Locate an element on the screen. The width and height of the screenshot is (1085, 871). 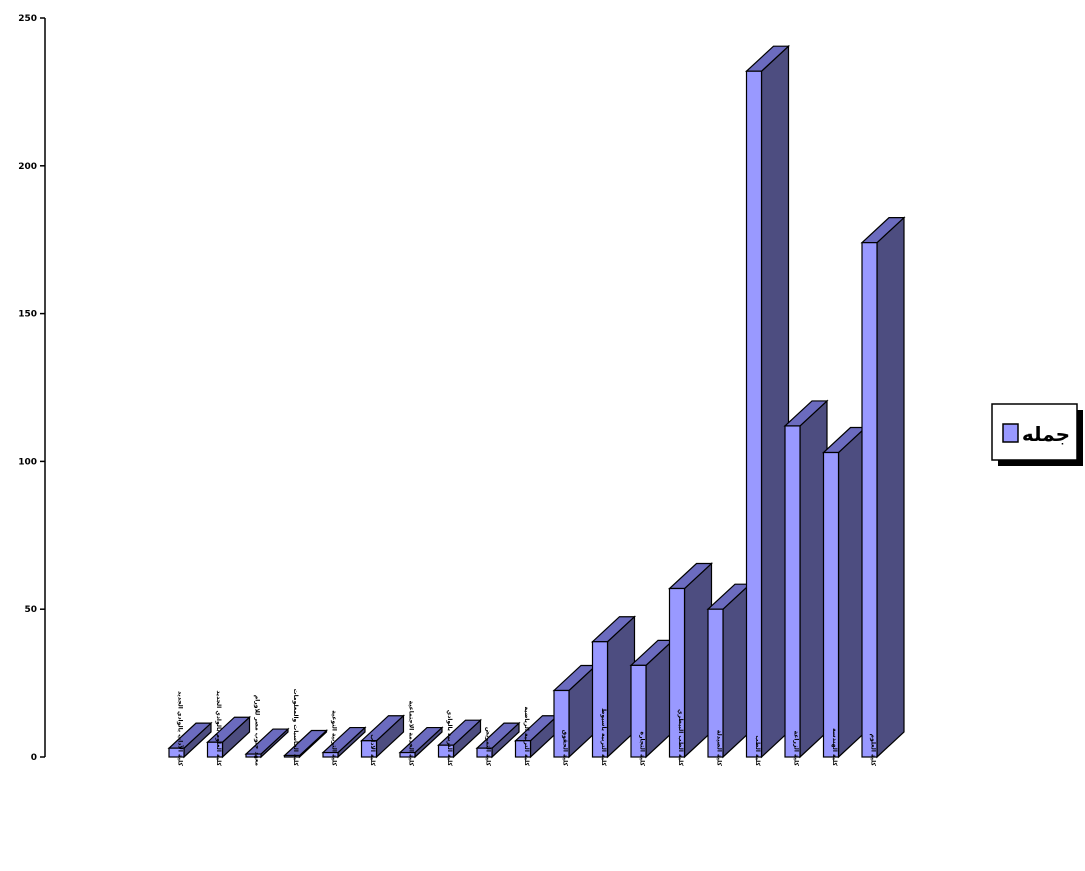
x-tick-label: كلية العلوم بالوادي الجديد is located at coordinates (218, 728).